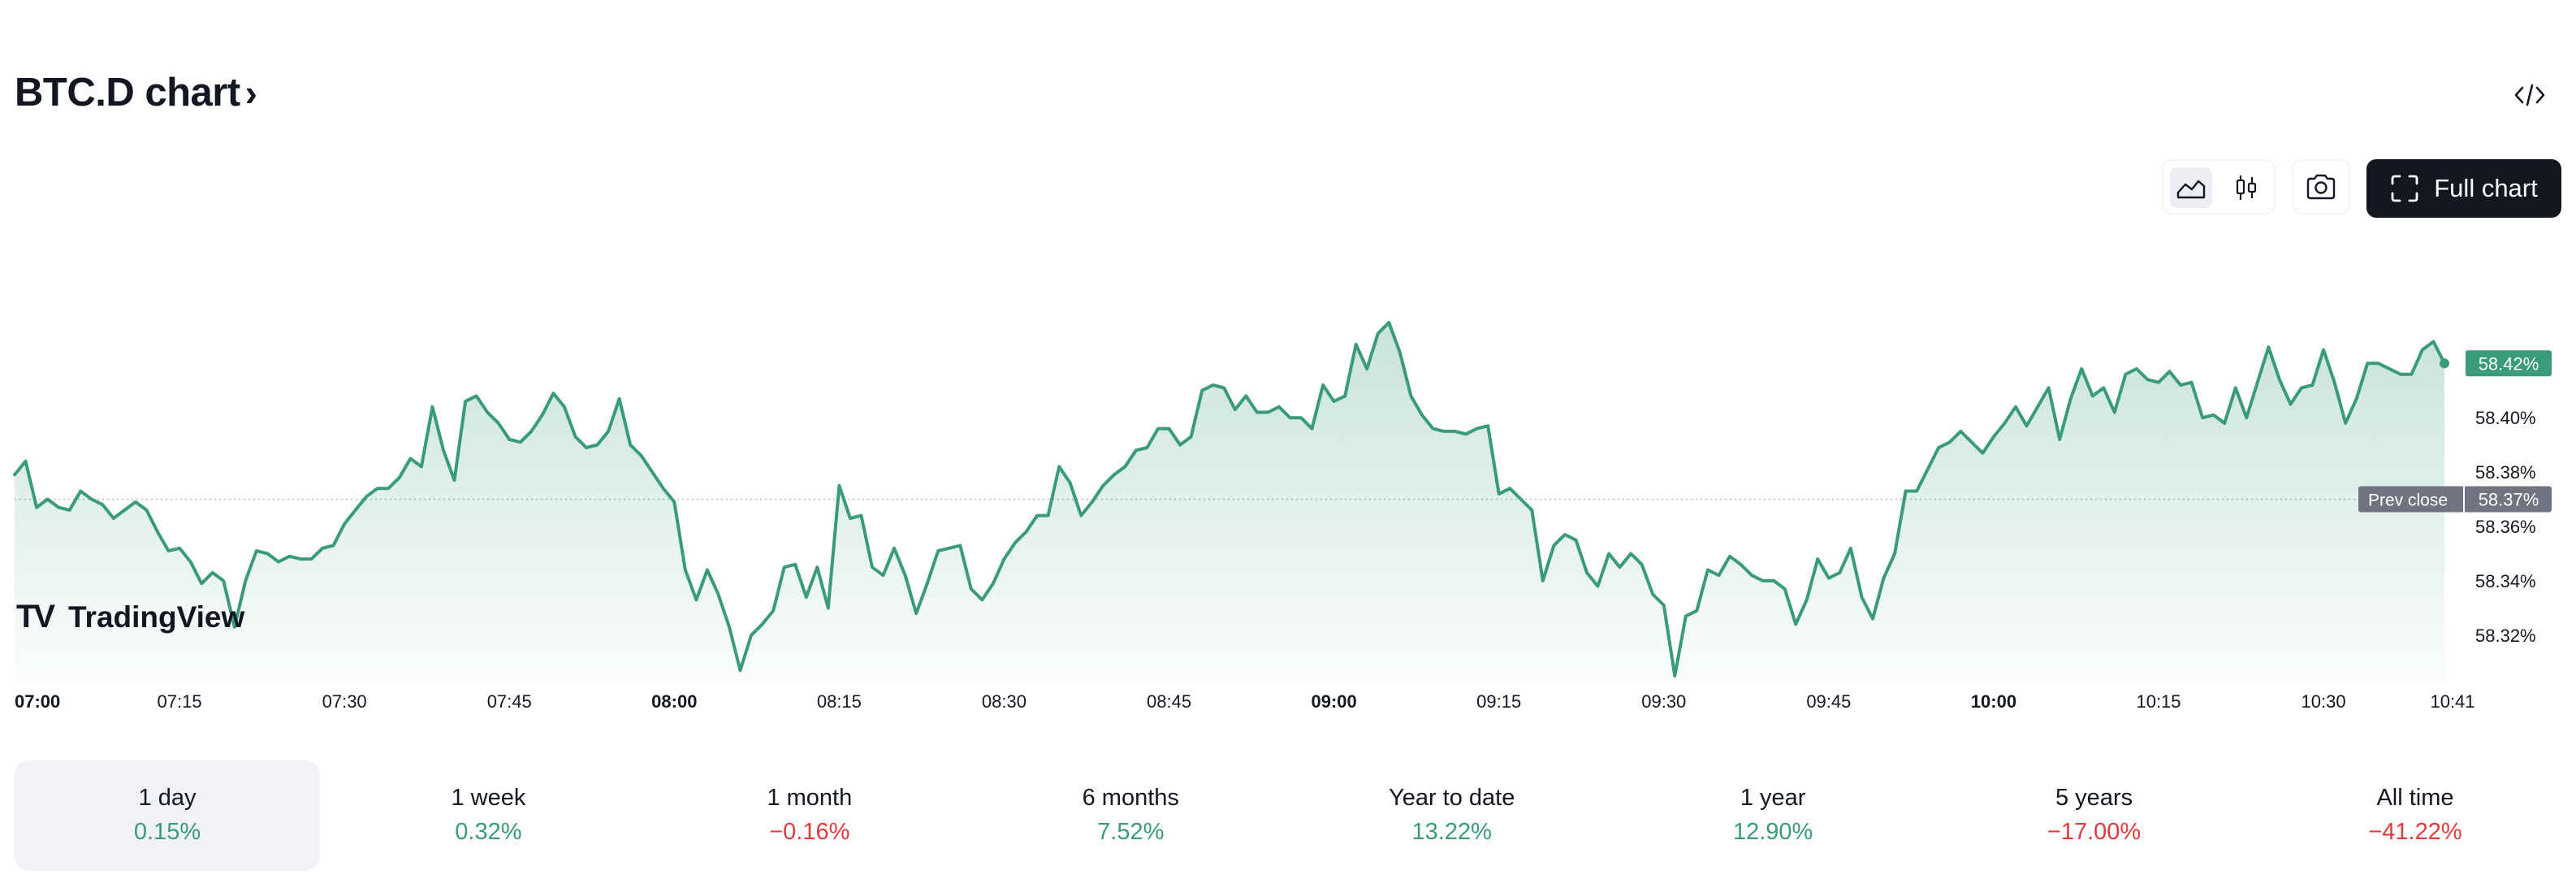 Image resolution: width=2576 pixels, height=892 pixels. I want to click on period-card: 1 day 0.15%, so click(167, 815).